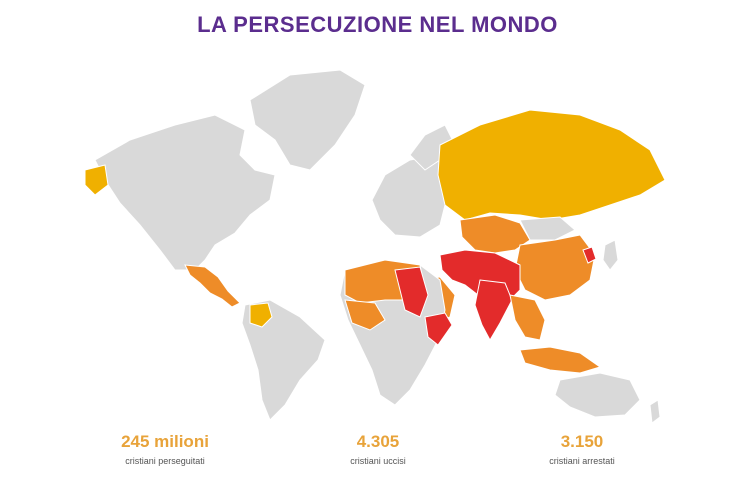 The height and width of the screenshot is (491, 755). I want to click on region-southeast-asia, so click(527, 317).